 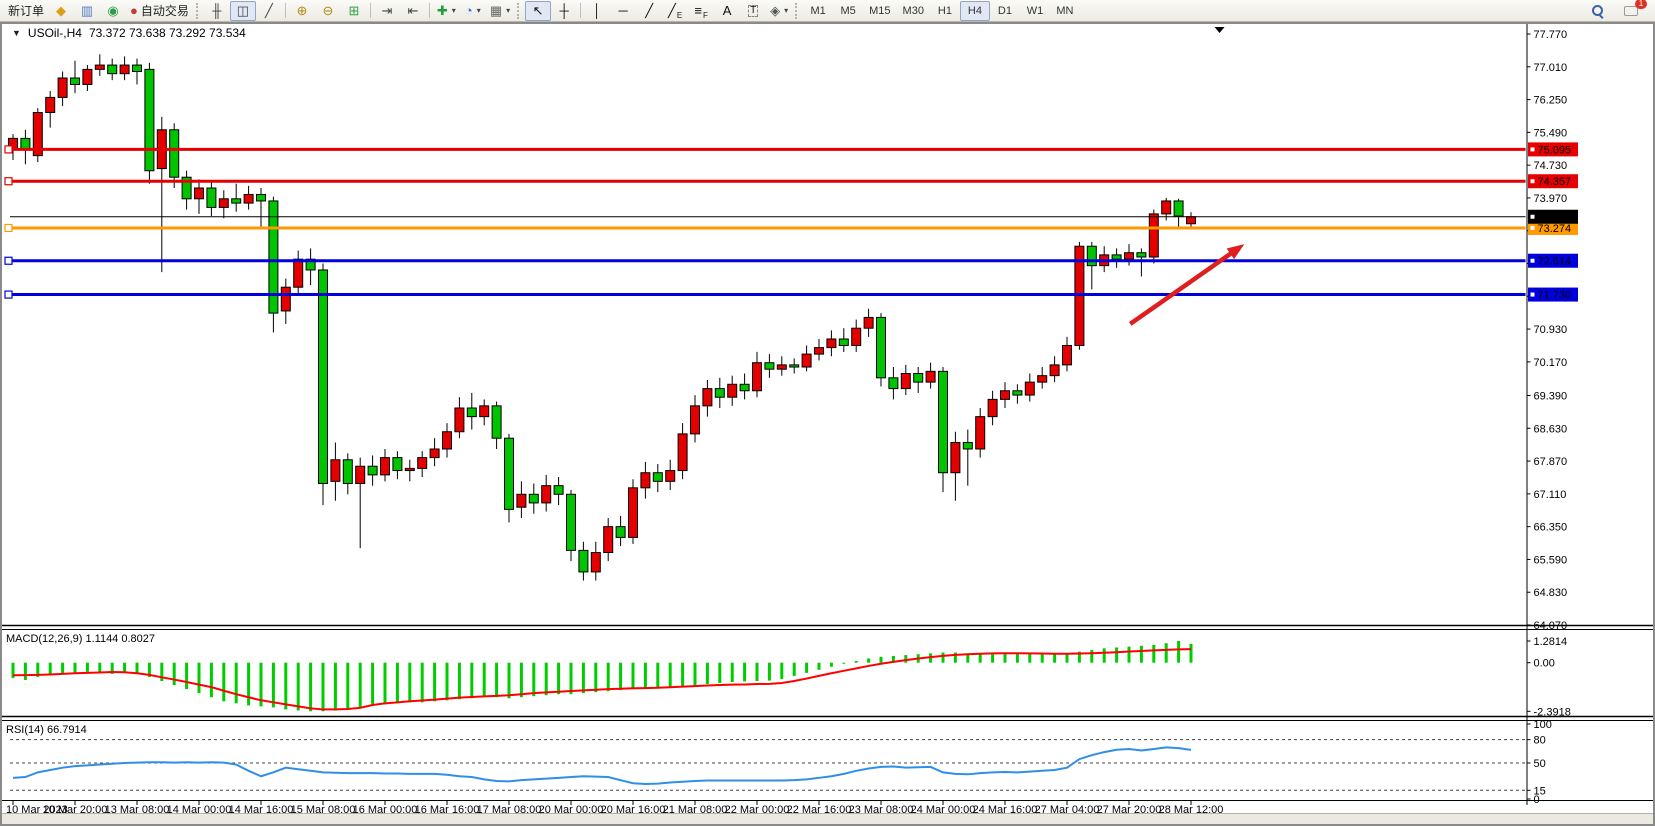 What do you see at coordinates (87, 11) in the screenshot?
I see `terminal-button: ▥` at bounding box center [87, 11].